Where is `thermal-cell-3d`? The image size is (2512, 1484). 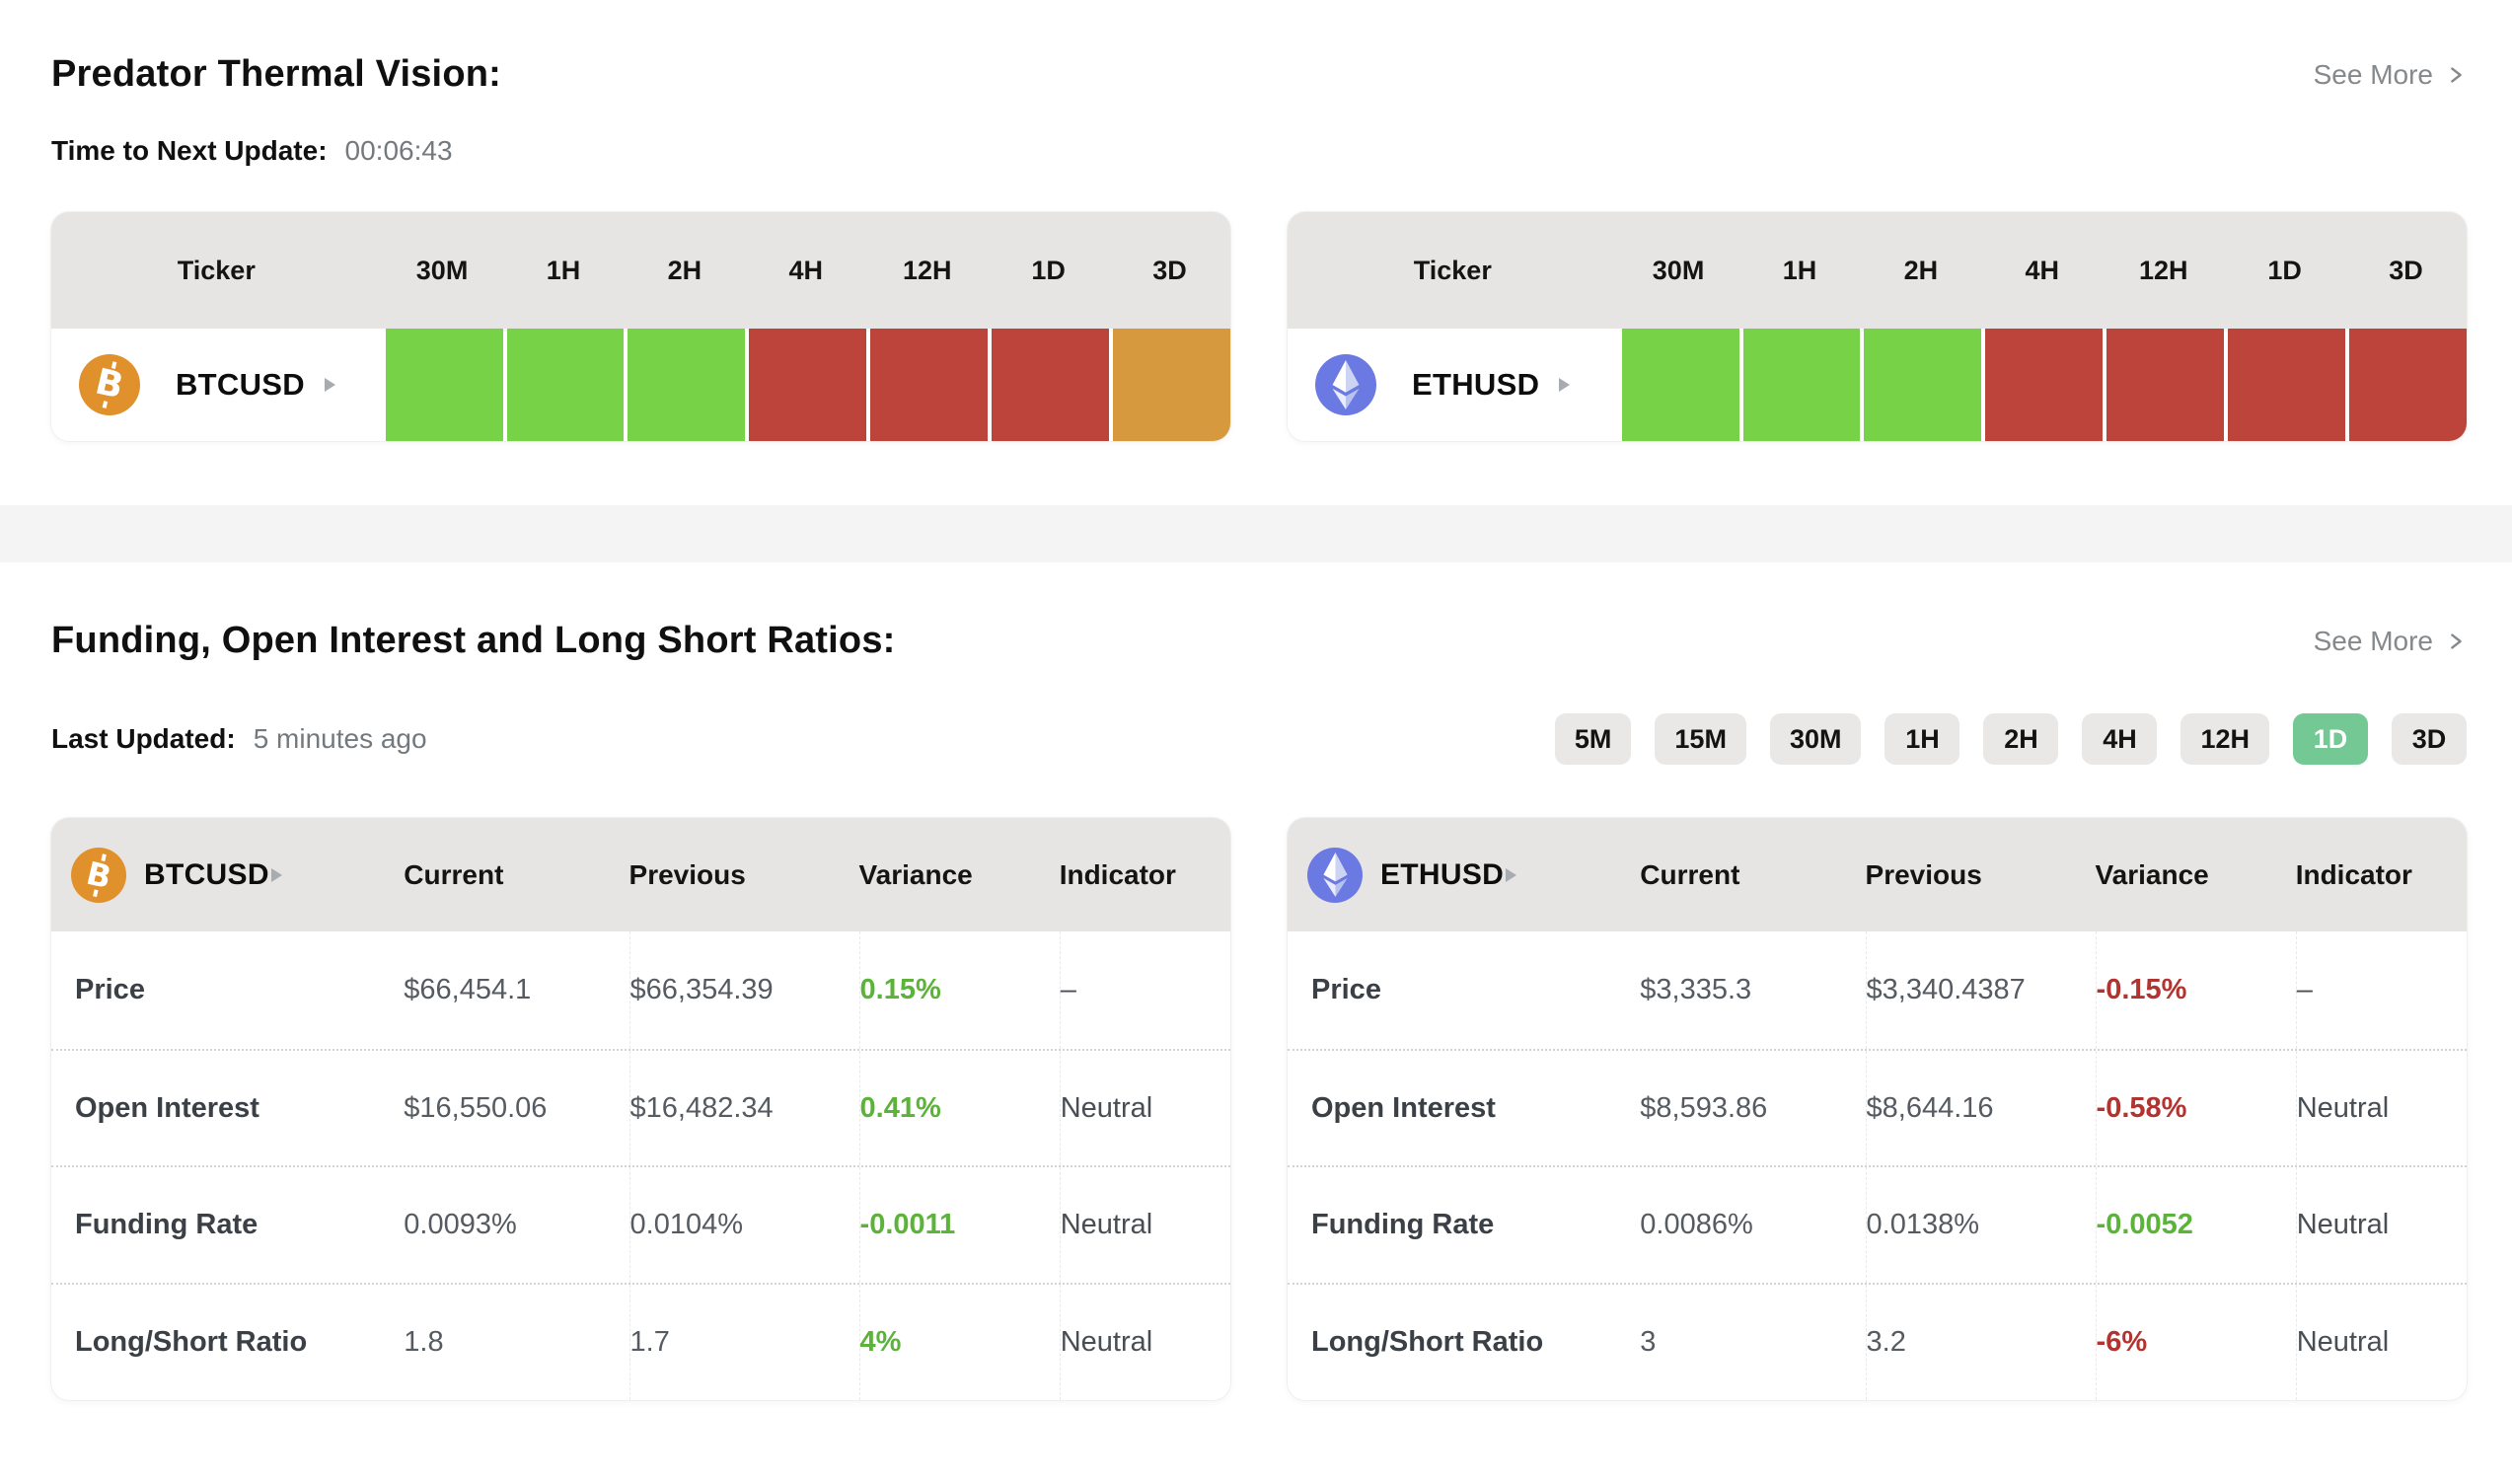
thermal-cell-3d is located at coordinates (2406, 385).